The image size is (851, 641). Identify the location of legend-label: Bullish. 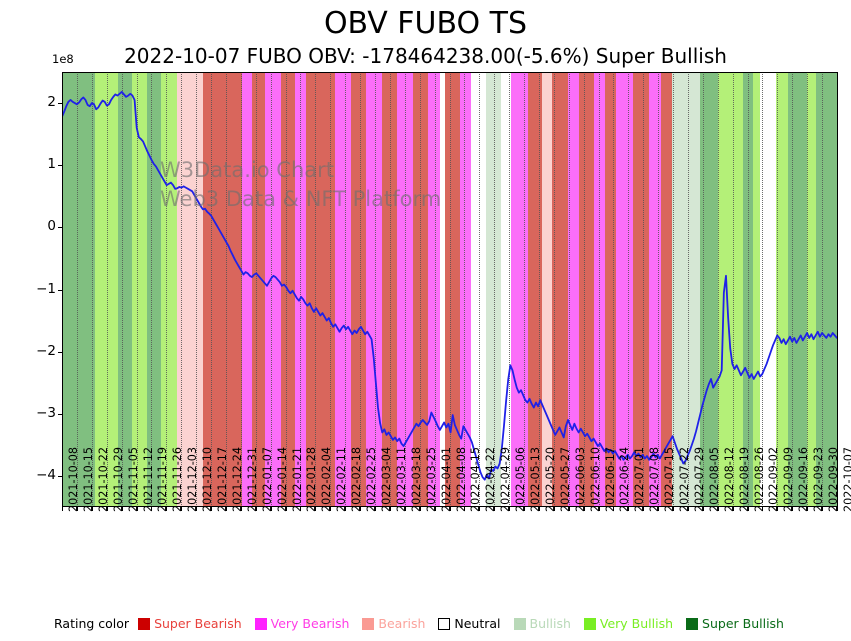
(550, 623).